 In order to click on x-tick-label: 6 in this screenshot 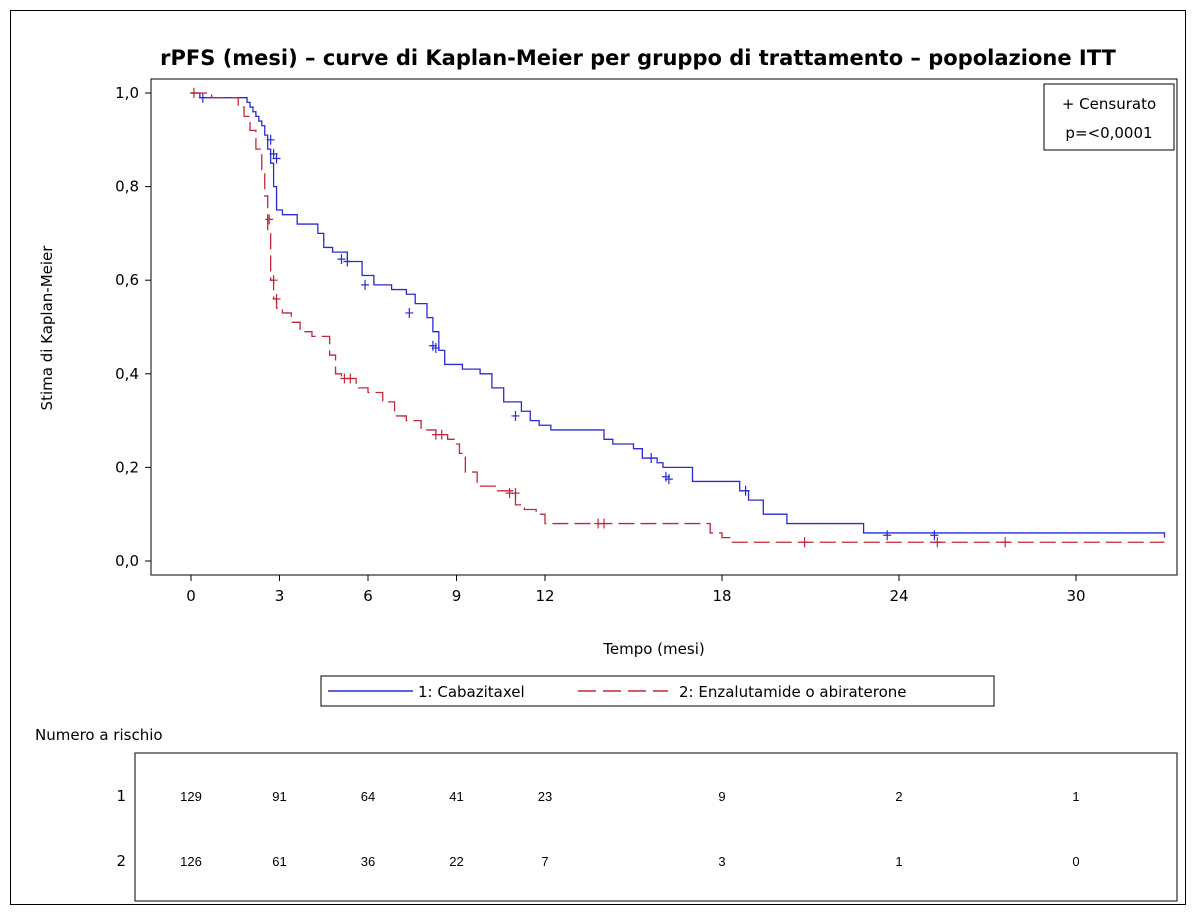, I will do `click(368, 596)`.